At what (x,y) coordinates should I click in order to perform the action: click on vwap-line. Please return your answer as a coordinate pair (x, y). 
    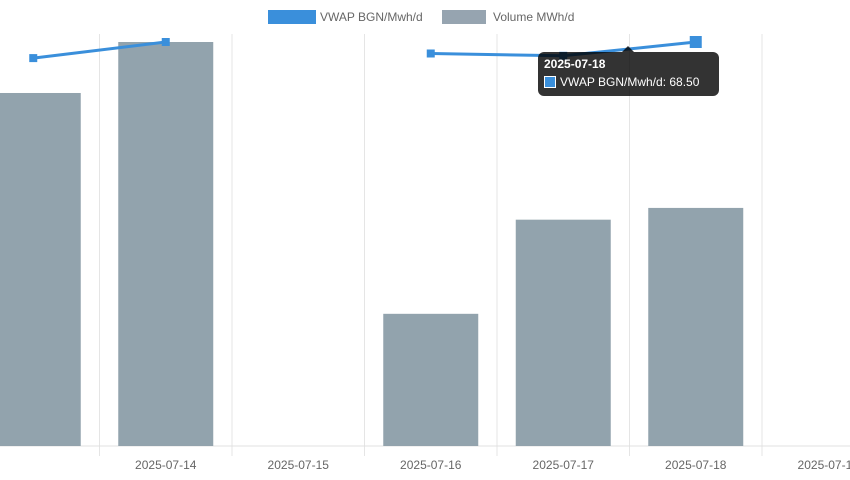
    Looking at the image, I should click on (99, 50).